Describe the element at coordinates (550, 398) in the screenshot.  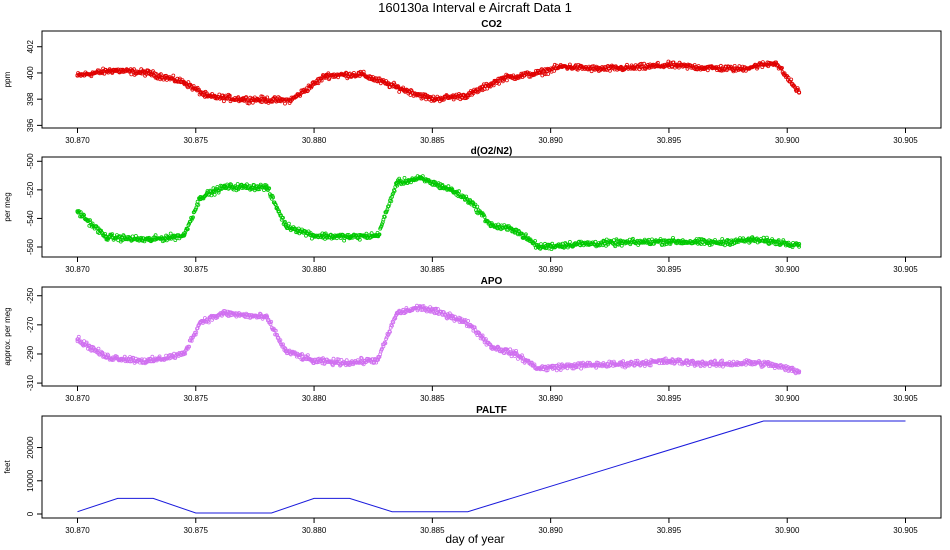
I see `x-tick-label: 30.890` at that location.